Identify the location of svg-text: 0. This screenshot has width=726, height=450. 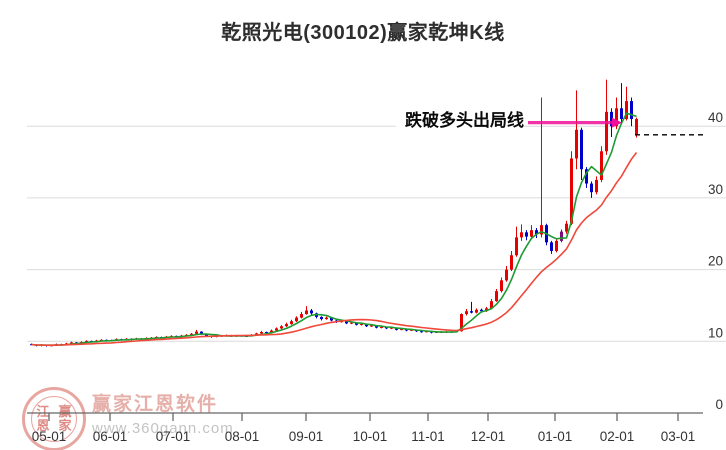
(719, 404).